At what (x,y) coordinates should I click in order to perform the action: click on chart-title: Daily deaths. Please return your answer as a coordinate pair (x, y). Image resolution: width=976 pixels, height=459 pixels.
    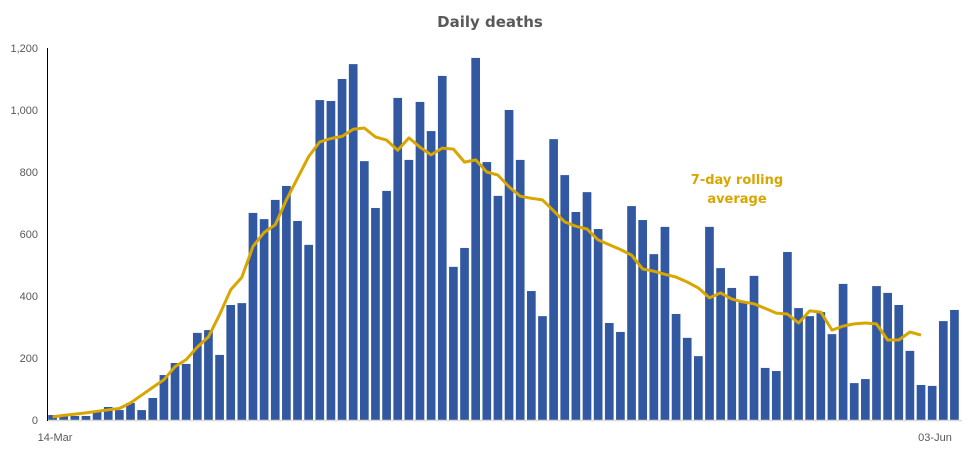
    Looking at the image, I should click on (490, 22).